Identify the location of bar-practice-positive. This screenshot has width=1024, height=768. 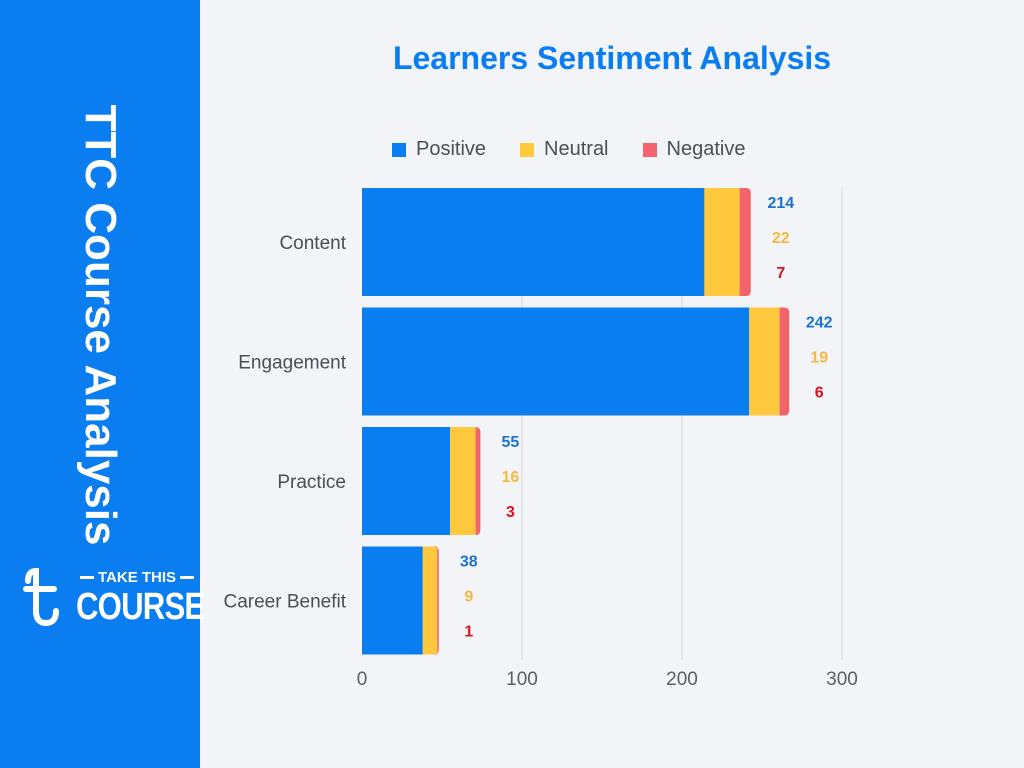
(406, 481).